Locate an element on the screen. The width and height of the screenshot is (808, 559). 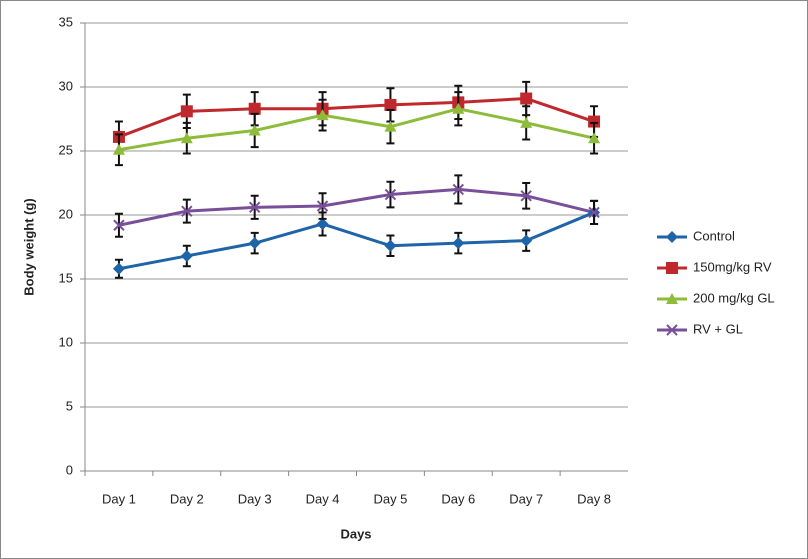
x-tick-label: Day 3 is located at coordinates (255, 498).